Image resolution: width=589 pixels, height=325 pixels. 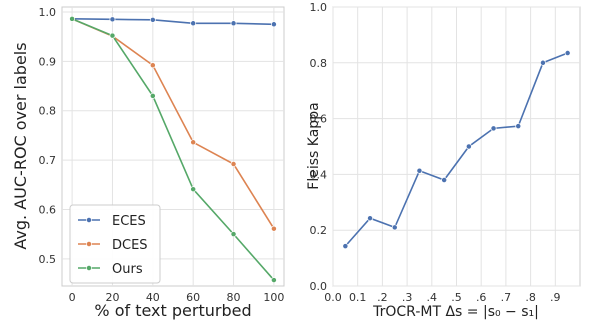 I want to click on x-tick-label: 0.1, so click(x=358, y=297).